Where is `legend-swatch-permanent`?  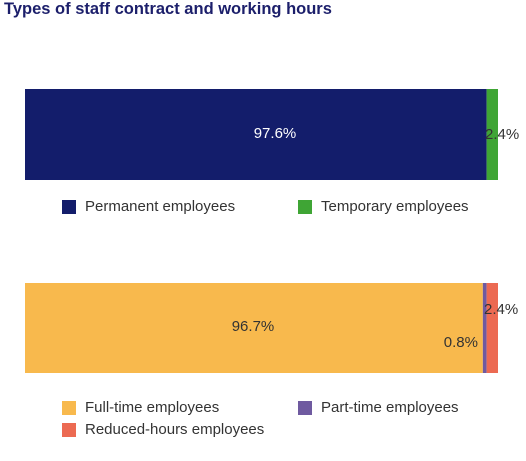
legend-swatch-permanent is located at coordinates (69, 206).